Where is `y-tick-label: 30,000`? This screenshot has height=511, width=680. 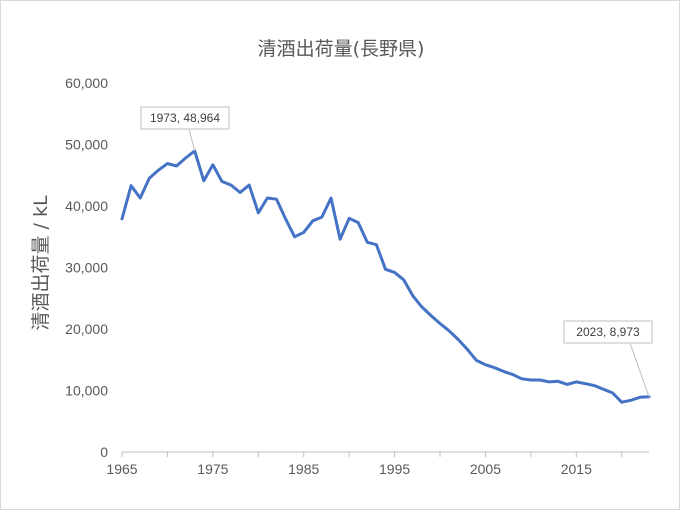
y-tick-label: 30,000 is located at coordinates (86, 268).